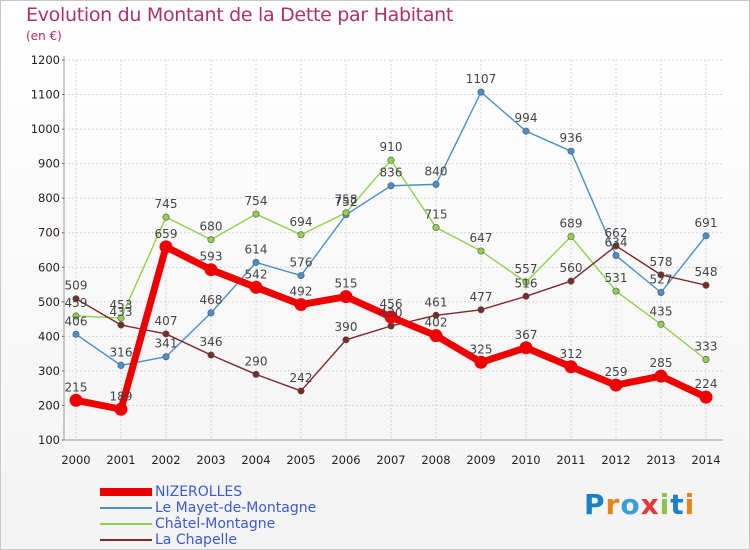 The height and width of the screenshot is (550, 750). What do you see at coordinates (706, 223) in the screenshot?
I see `data-label: 691` at bounding box center [706, 223].